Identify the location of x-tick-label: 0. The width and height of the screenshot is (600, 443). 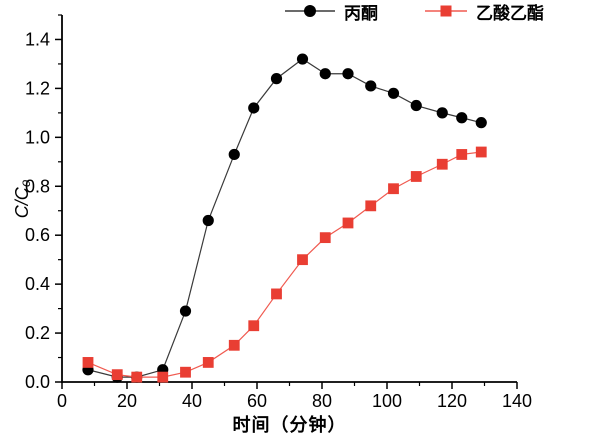
(62, 401).